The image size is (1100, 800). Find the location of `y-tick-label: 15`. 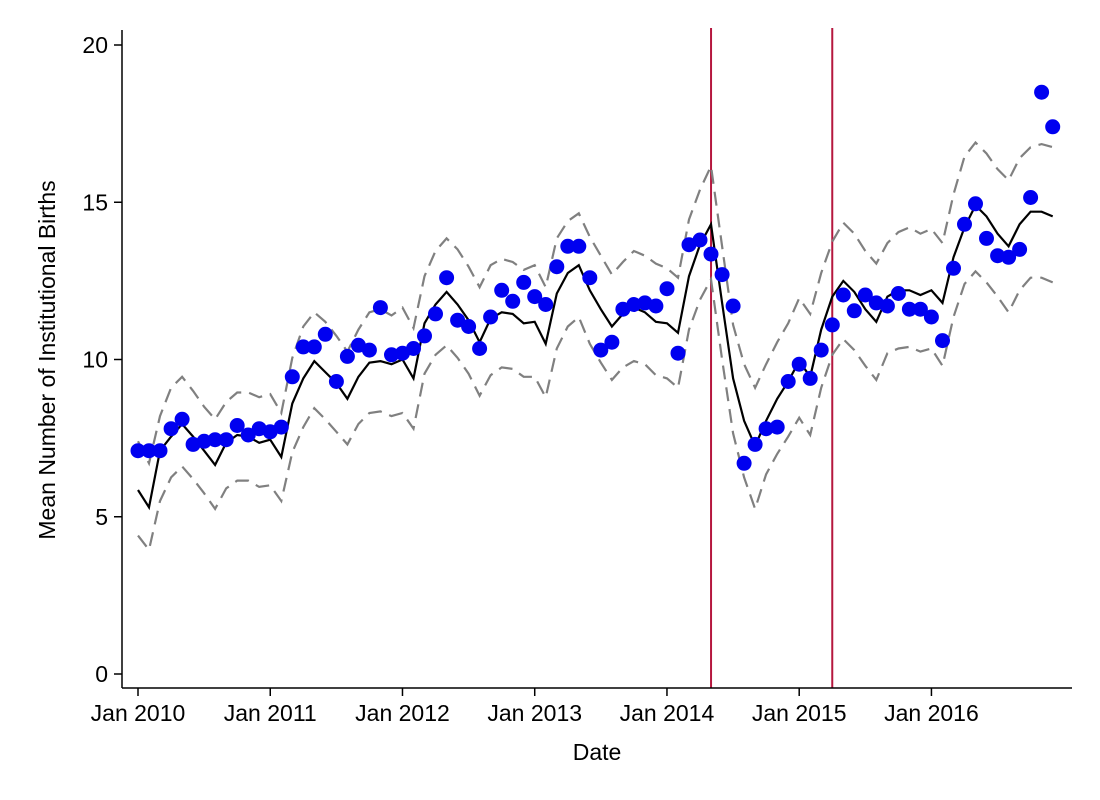

y-tick-label: 15 is located at coordinates (95, 202).